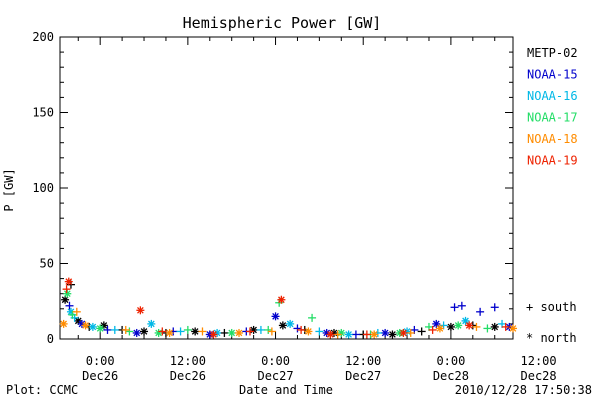 The width and height of the screenshot is (600, 400). I want to click on legend-entry: METP-02, so click(552, 53).